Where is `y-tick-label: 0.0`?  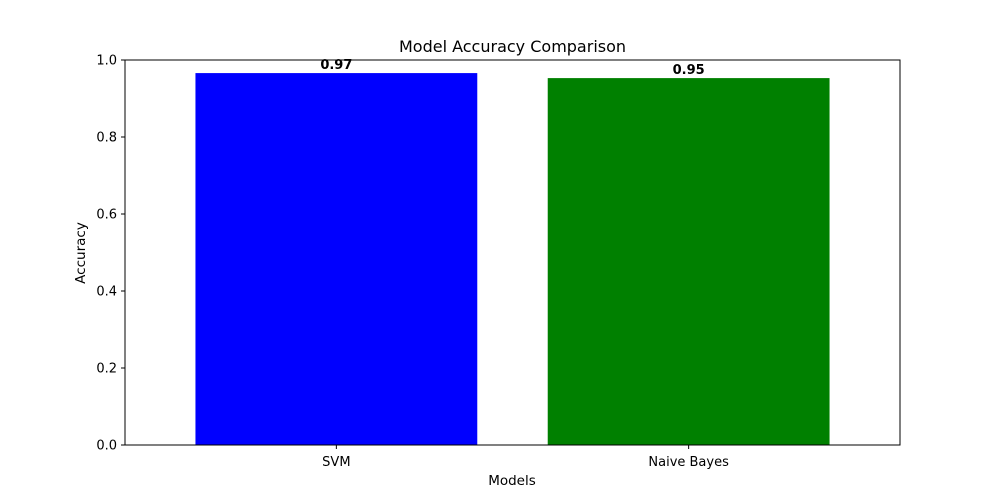
y-tick-label: 0.0 is located at coordinates (106, 446).